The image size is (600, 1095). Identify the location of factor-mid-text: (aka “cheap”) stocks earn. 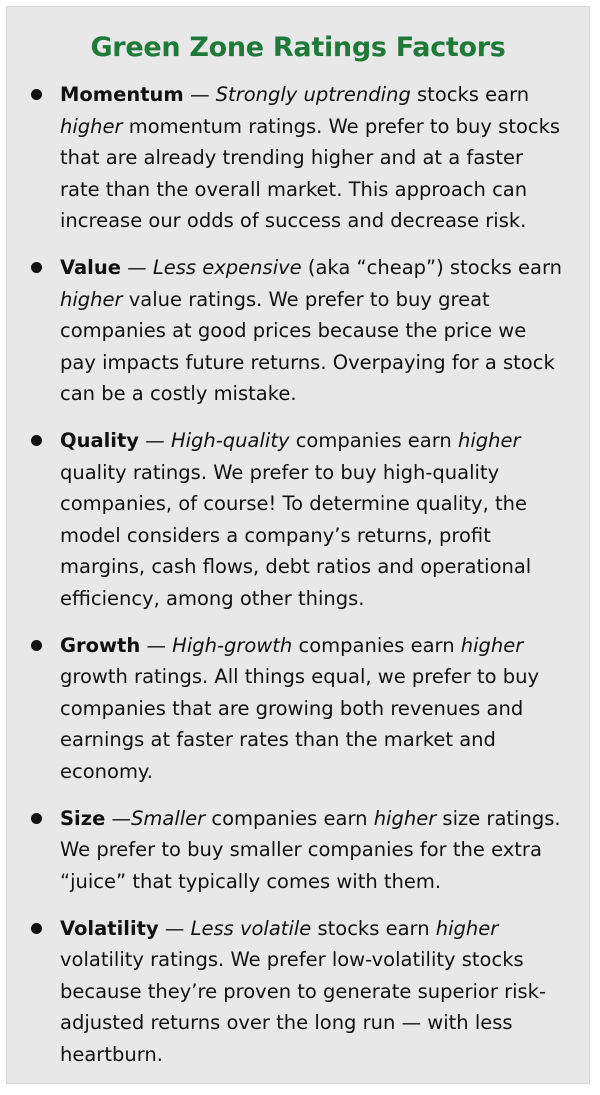
(432, 267).